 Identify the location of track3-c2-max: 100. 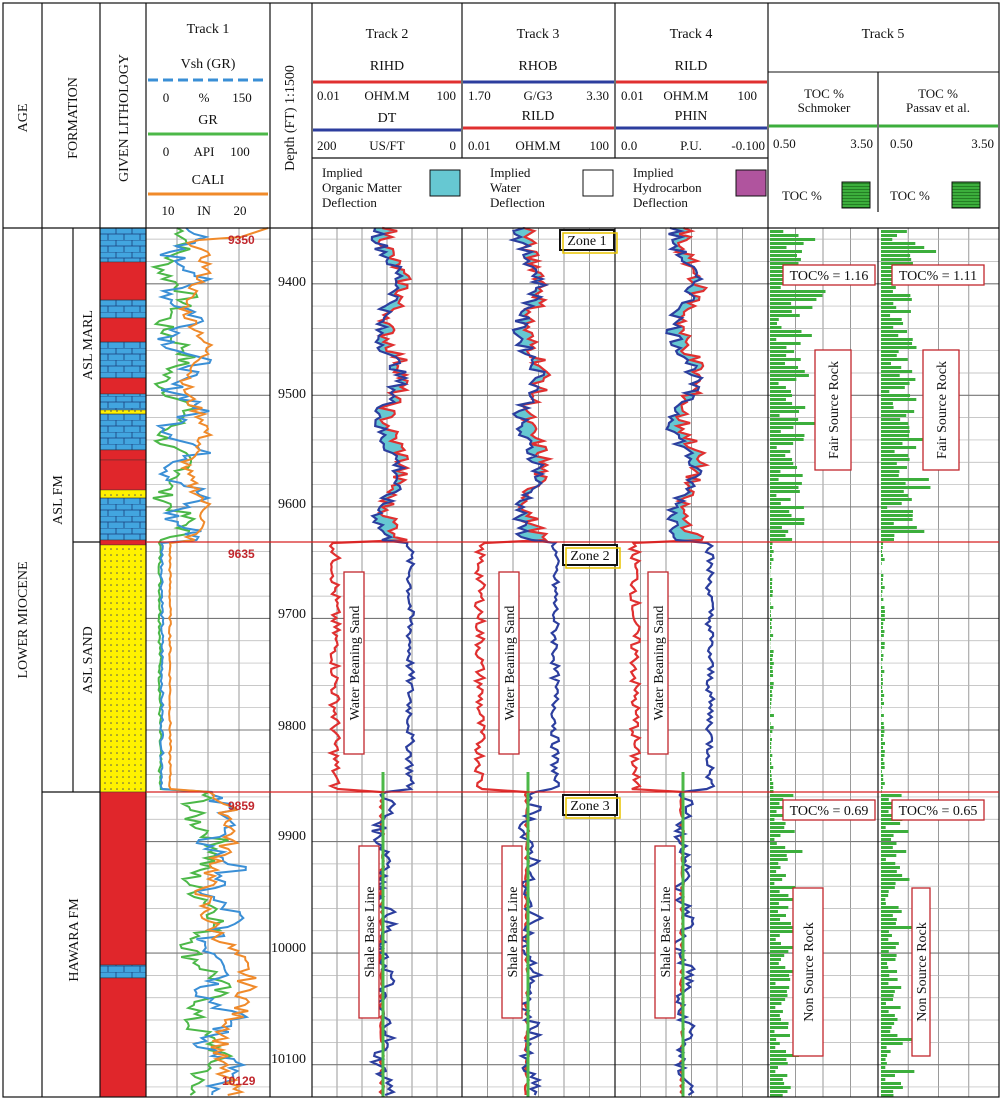
(600, 145).